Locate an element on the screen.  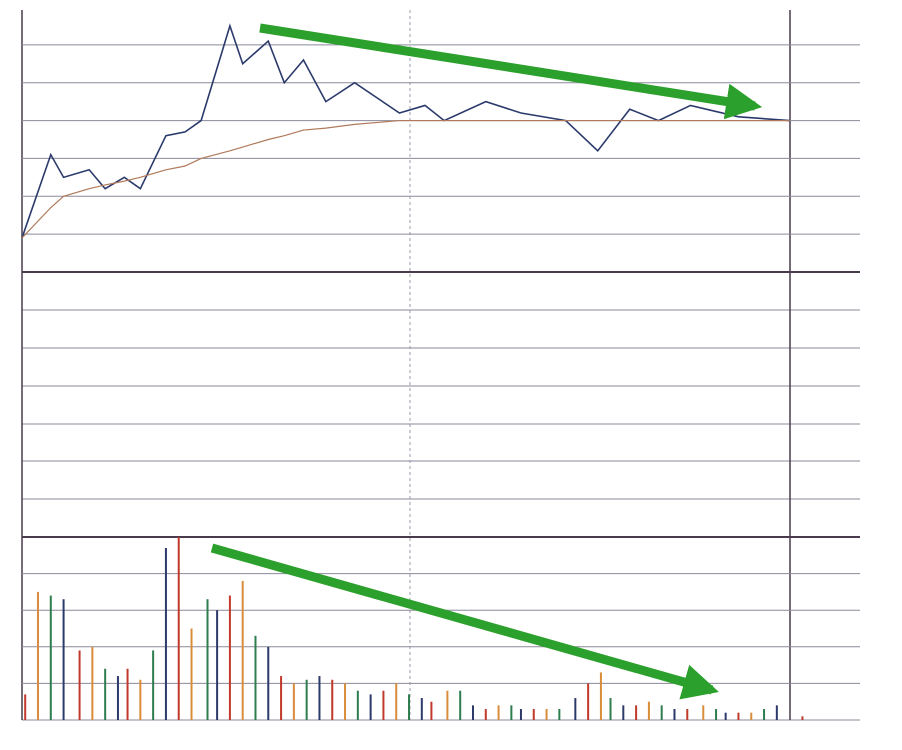
price-line is located at coordinates (405, 179).